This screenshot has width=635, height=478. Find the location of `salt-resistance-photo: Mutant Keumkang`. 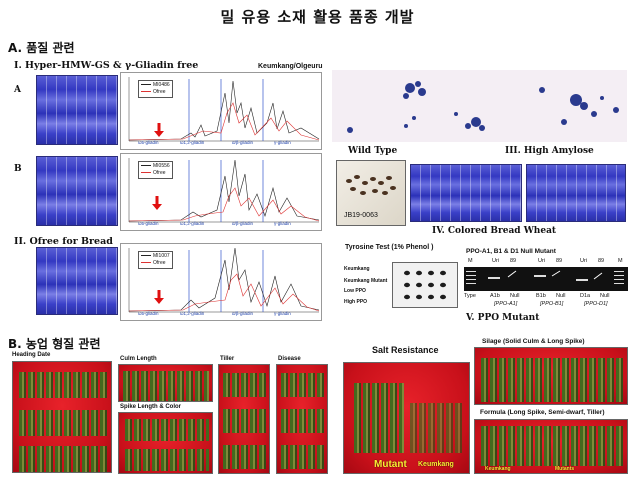

salt-resistance-photo: Mutant Keumkang is located at coordinates (406, 418).